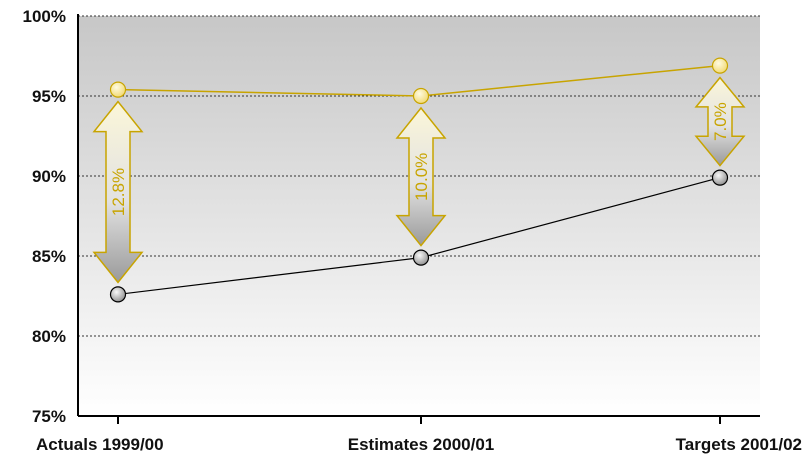 The height and width of the screenshot is (456, 808). What do you see at coordinates (49, 336) in the screenshot?
I see `y-tick-label: 80%` at bounding box center [49, 336].